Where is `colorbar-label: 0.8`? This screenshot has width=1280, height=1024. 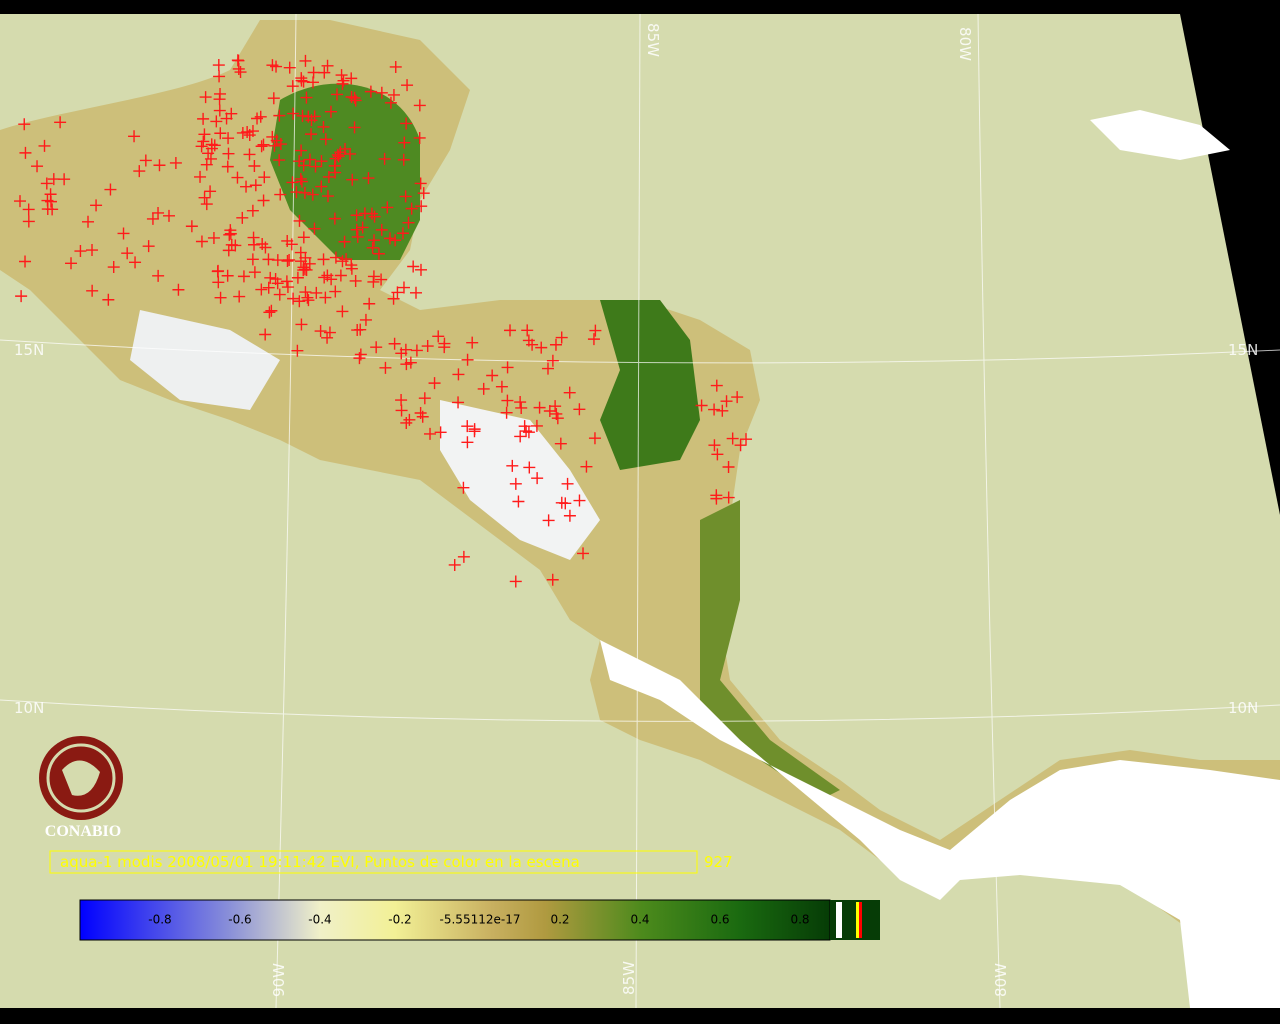
colorbar-label: 0.8 is located at coordinates (799, 920).